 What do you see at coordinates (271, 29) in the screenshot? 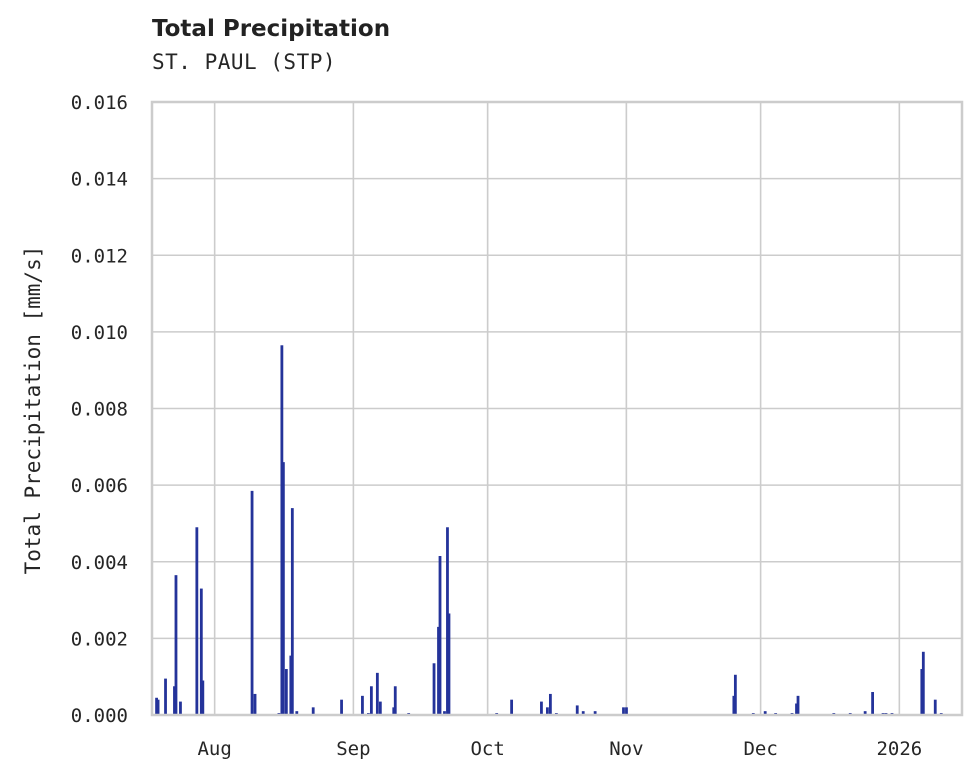
I see `chart-title: Total Precipitation` at bounding box center [271, 29].